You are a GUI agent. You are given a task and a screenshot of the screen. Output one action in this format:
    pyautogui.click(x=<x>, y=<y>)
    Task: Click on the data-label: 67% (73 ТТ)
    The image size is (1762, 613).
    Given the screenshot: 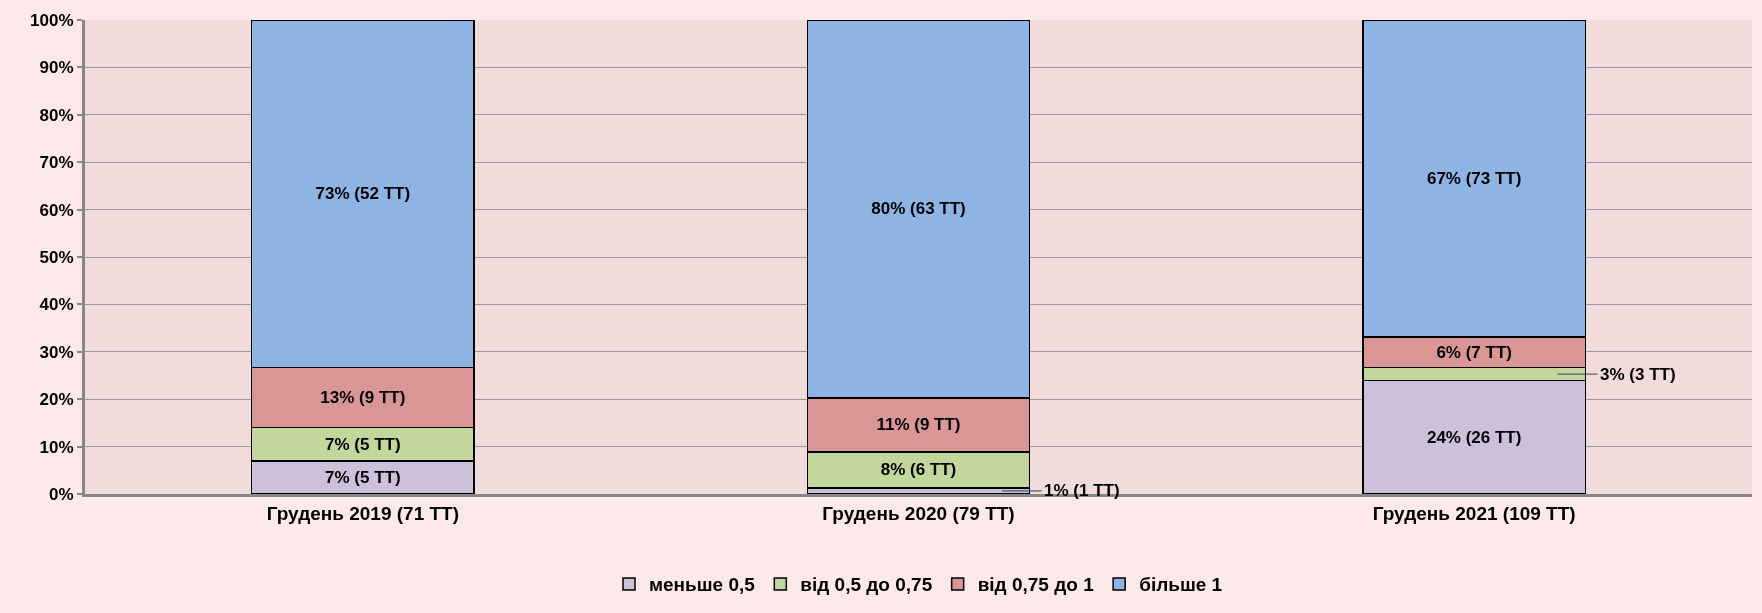 What is the action you would take?
    pyautogui.click(x=1474, y=179)
    